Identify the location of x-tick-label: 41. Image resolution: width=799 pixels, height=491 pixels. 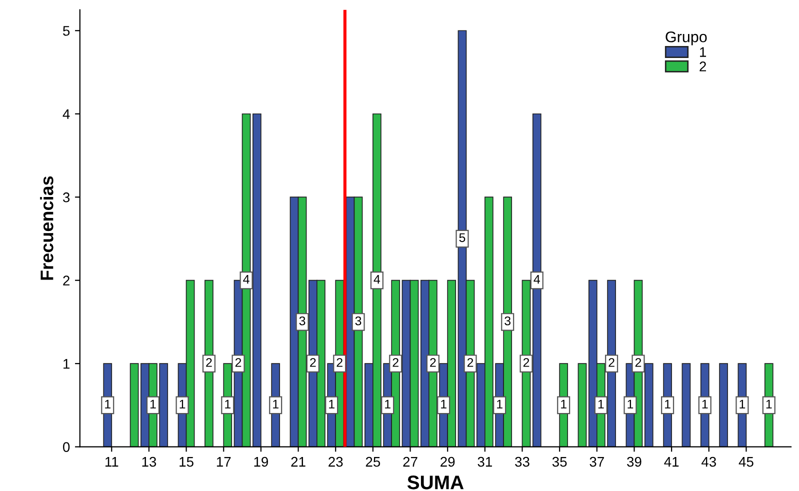
(671, 462).